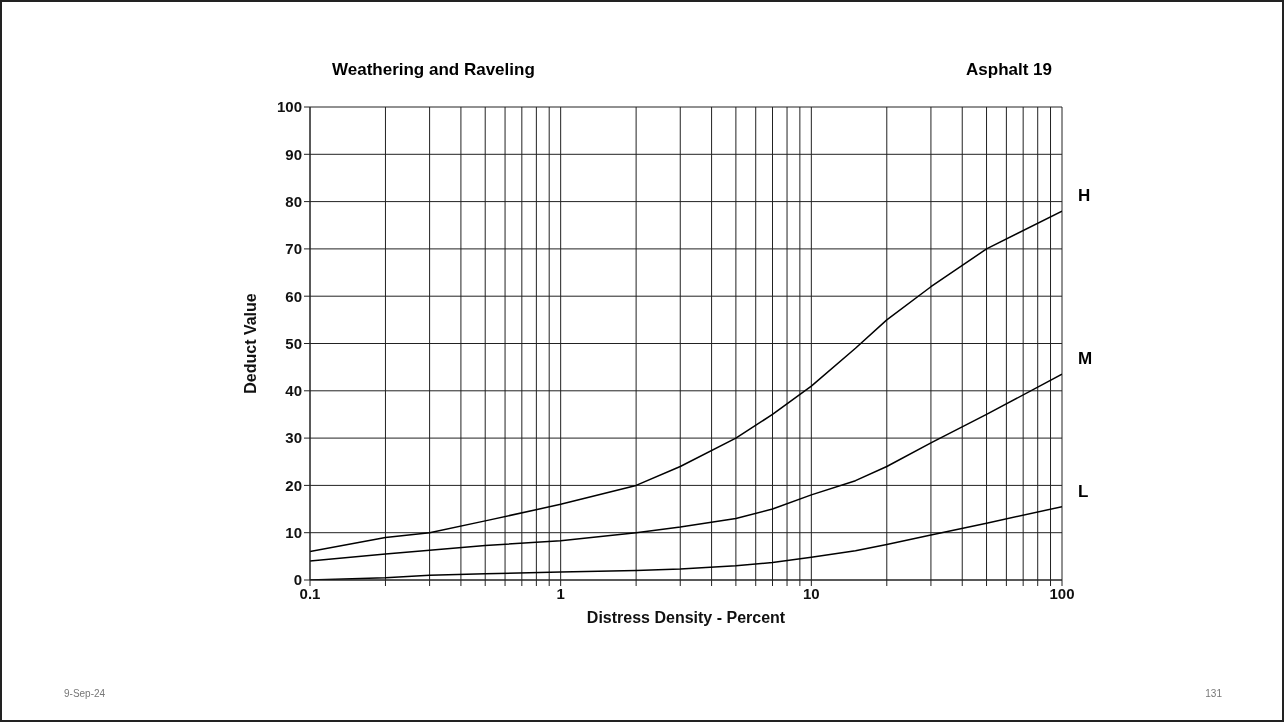  I want to click on x-tick-label: 10, so click(811, 593).